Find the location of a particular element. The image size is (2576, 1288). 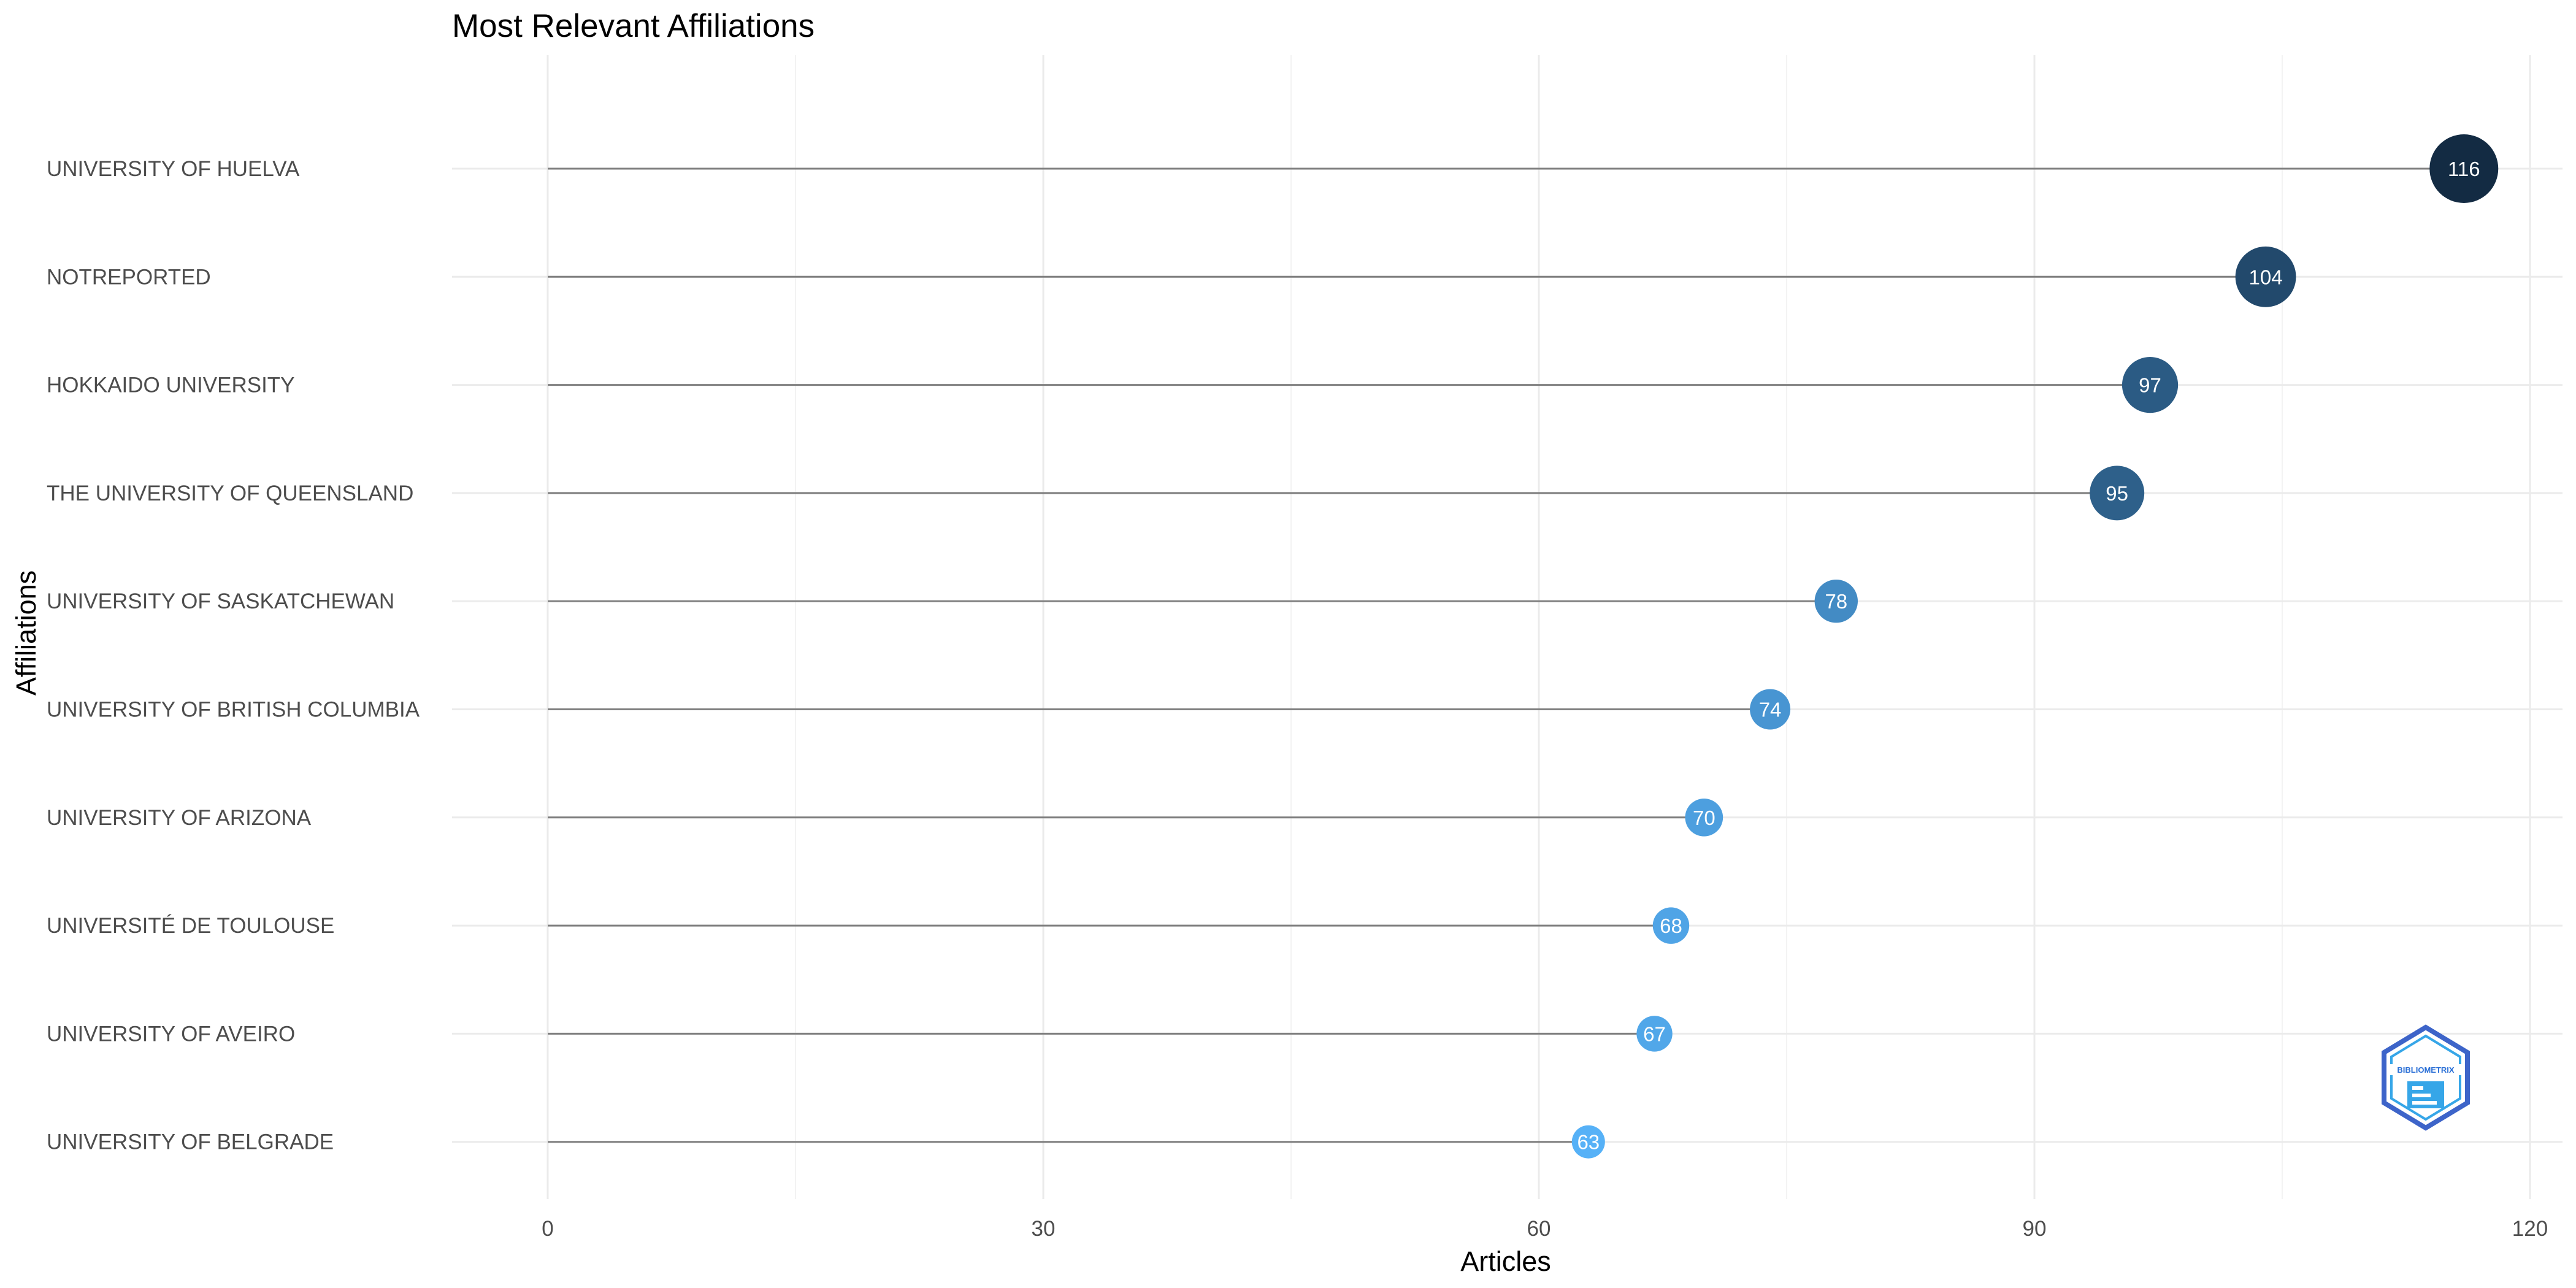

category-label: HOKKAIDO UNIVERSITY is located at coordinates (171, 385).